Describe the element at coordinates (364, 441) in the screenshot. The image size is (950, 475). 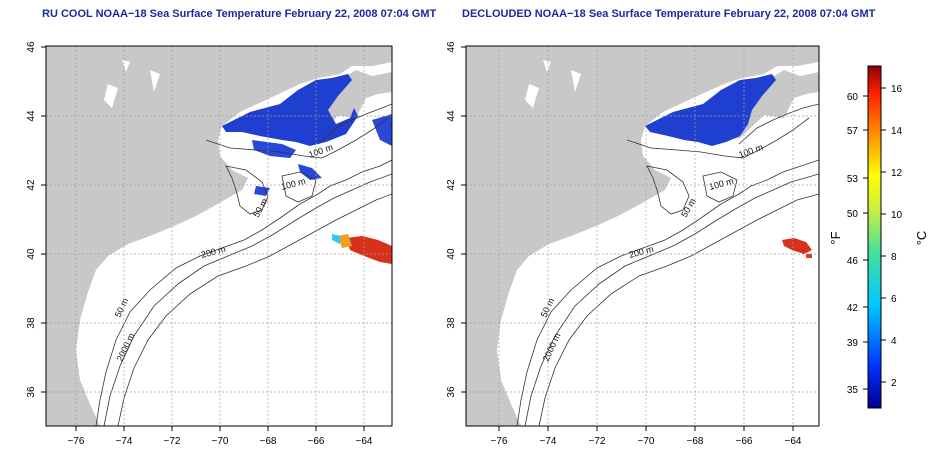
I see `left-x-tick-label: −64` at that location.